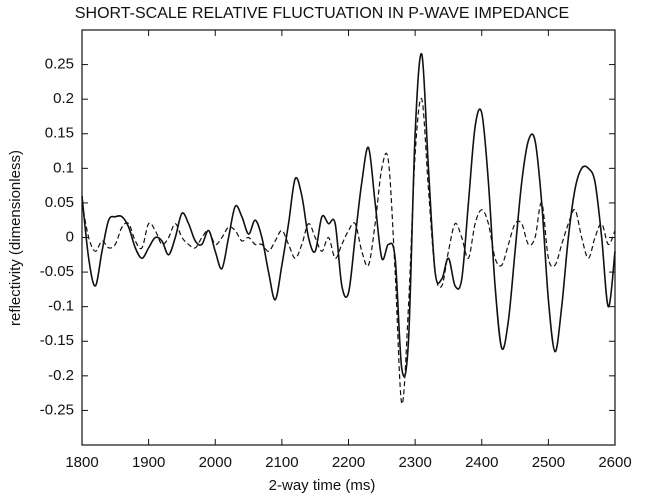 The image size is (645, 498). Describe the element at coordinates (57, 271) in the screenshot. I see `y-tick-label: -0.05` at that location.